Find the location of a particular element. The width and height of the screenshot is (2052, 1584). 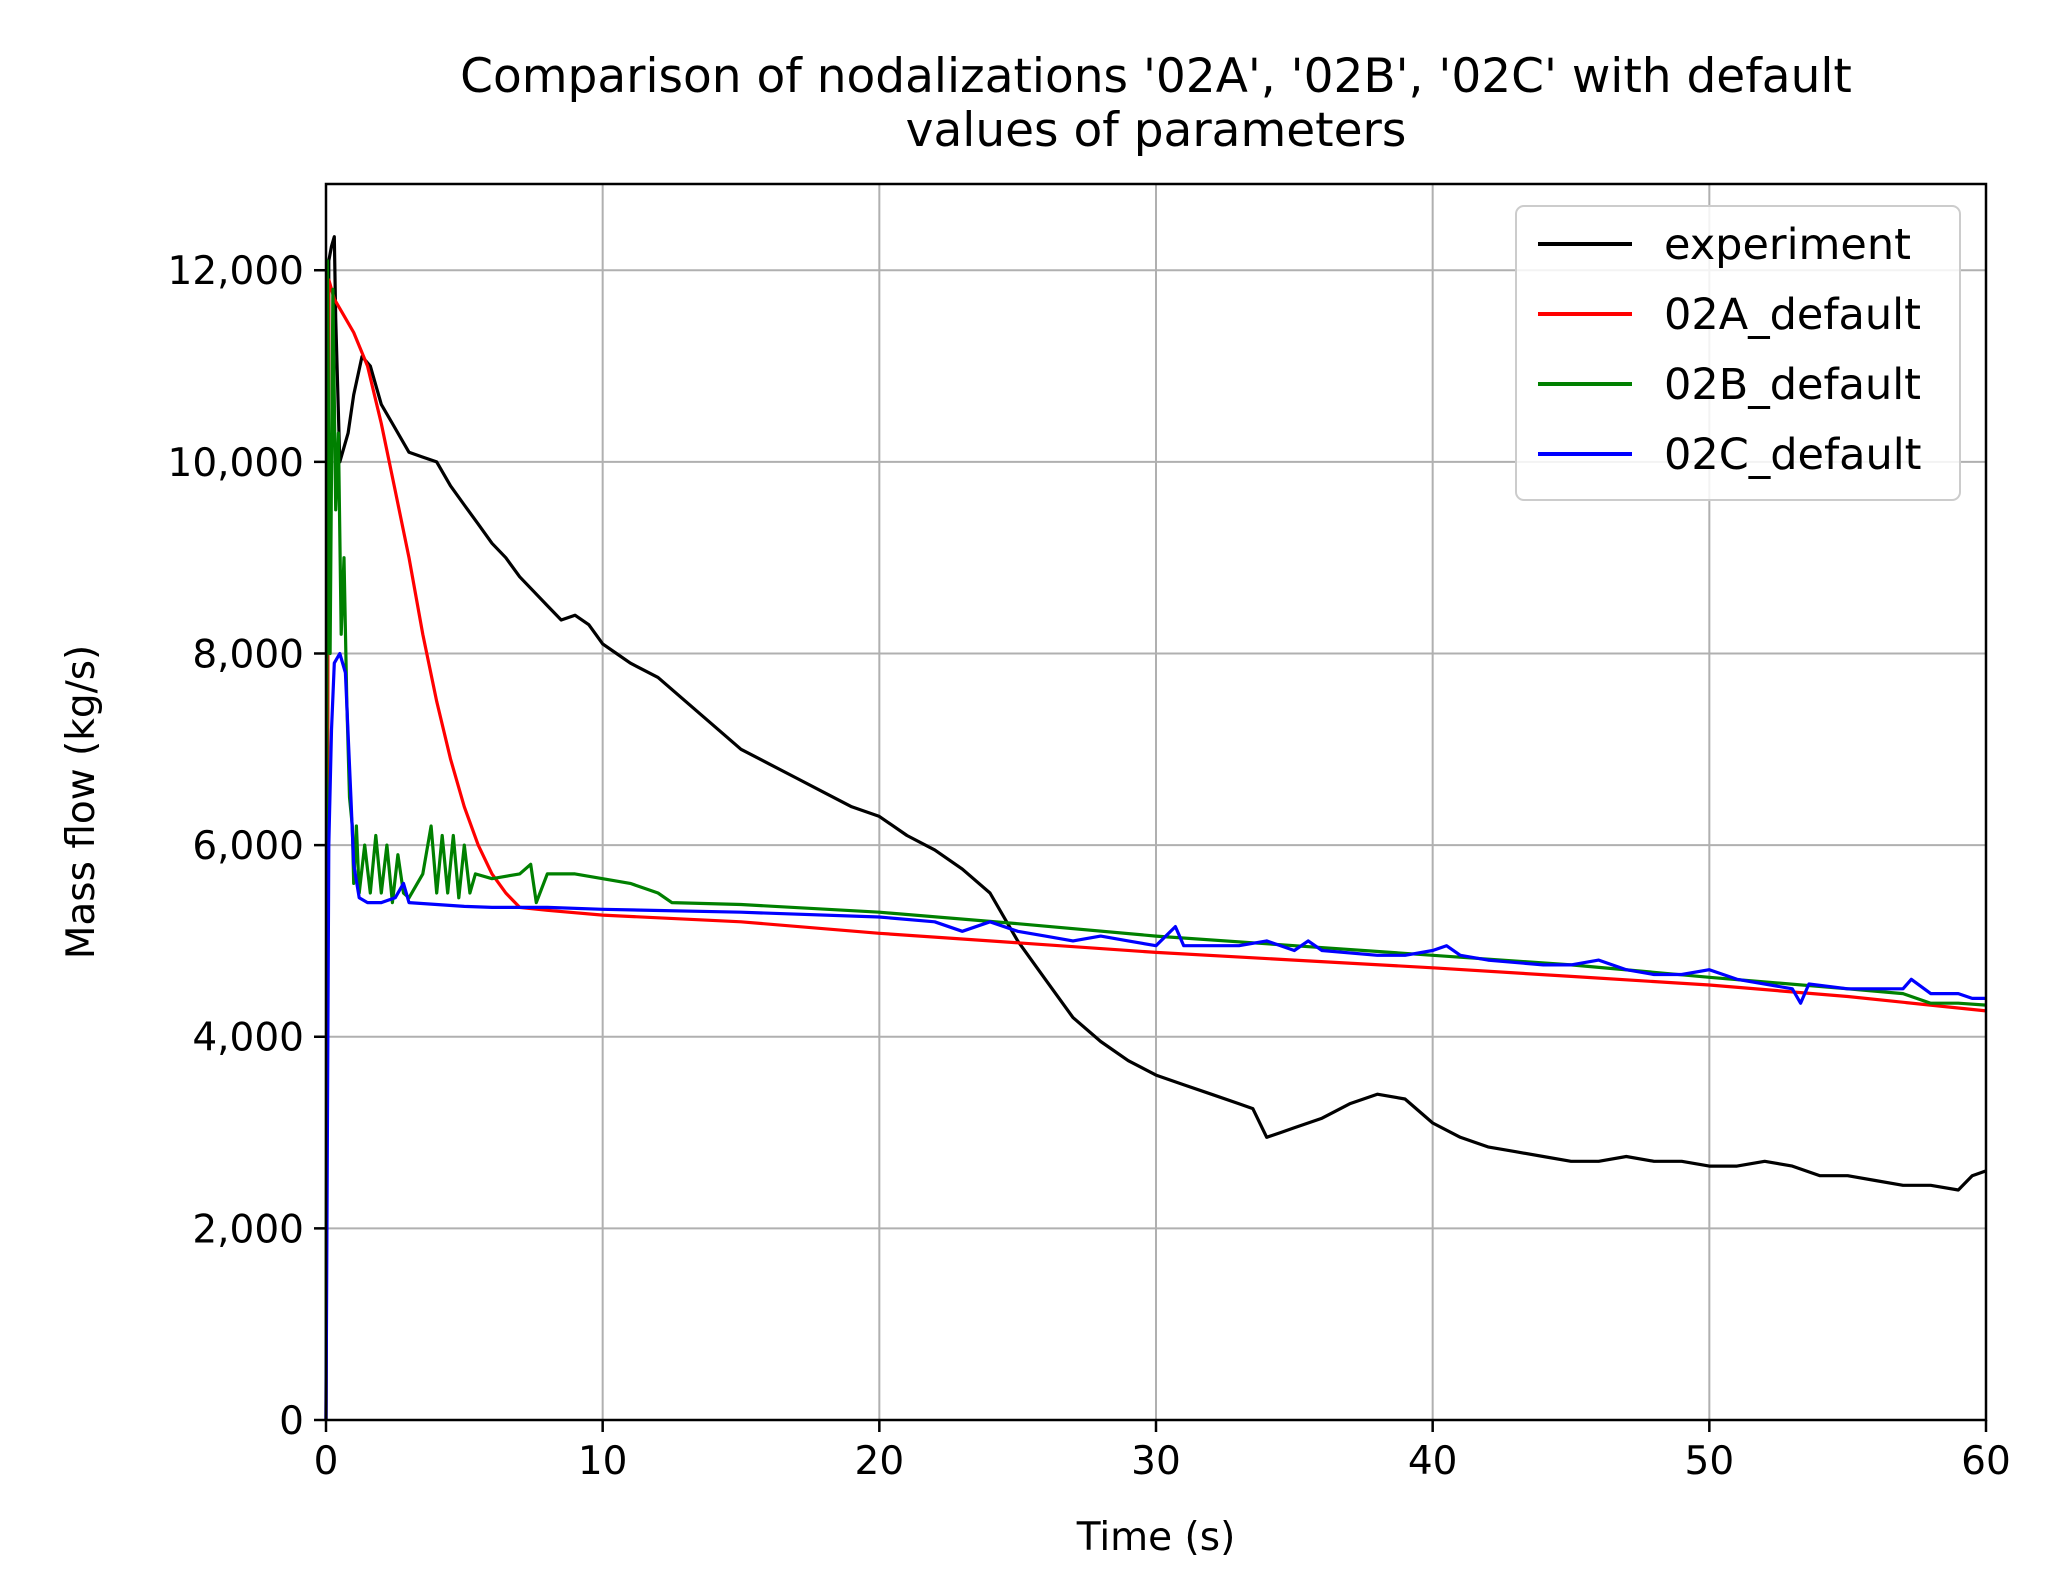

x-tick-label-0: 0 is located at coordinates (326, 1461).